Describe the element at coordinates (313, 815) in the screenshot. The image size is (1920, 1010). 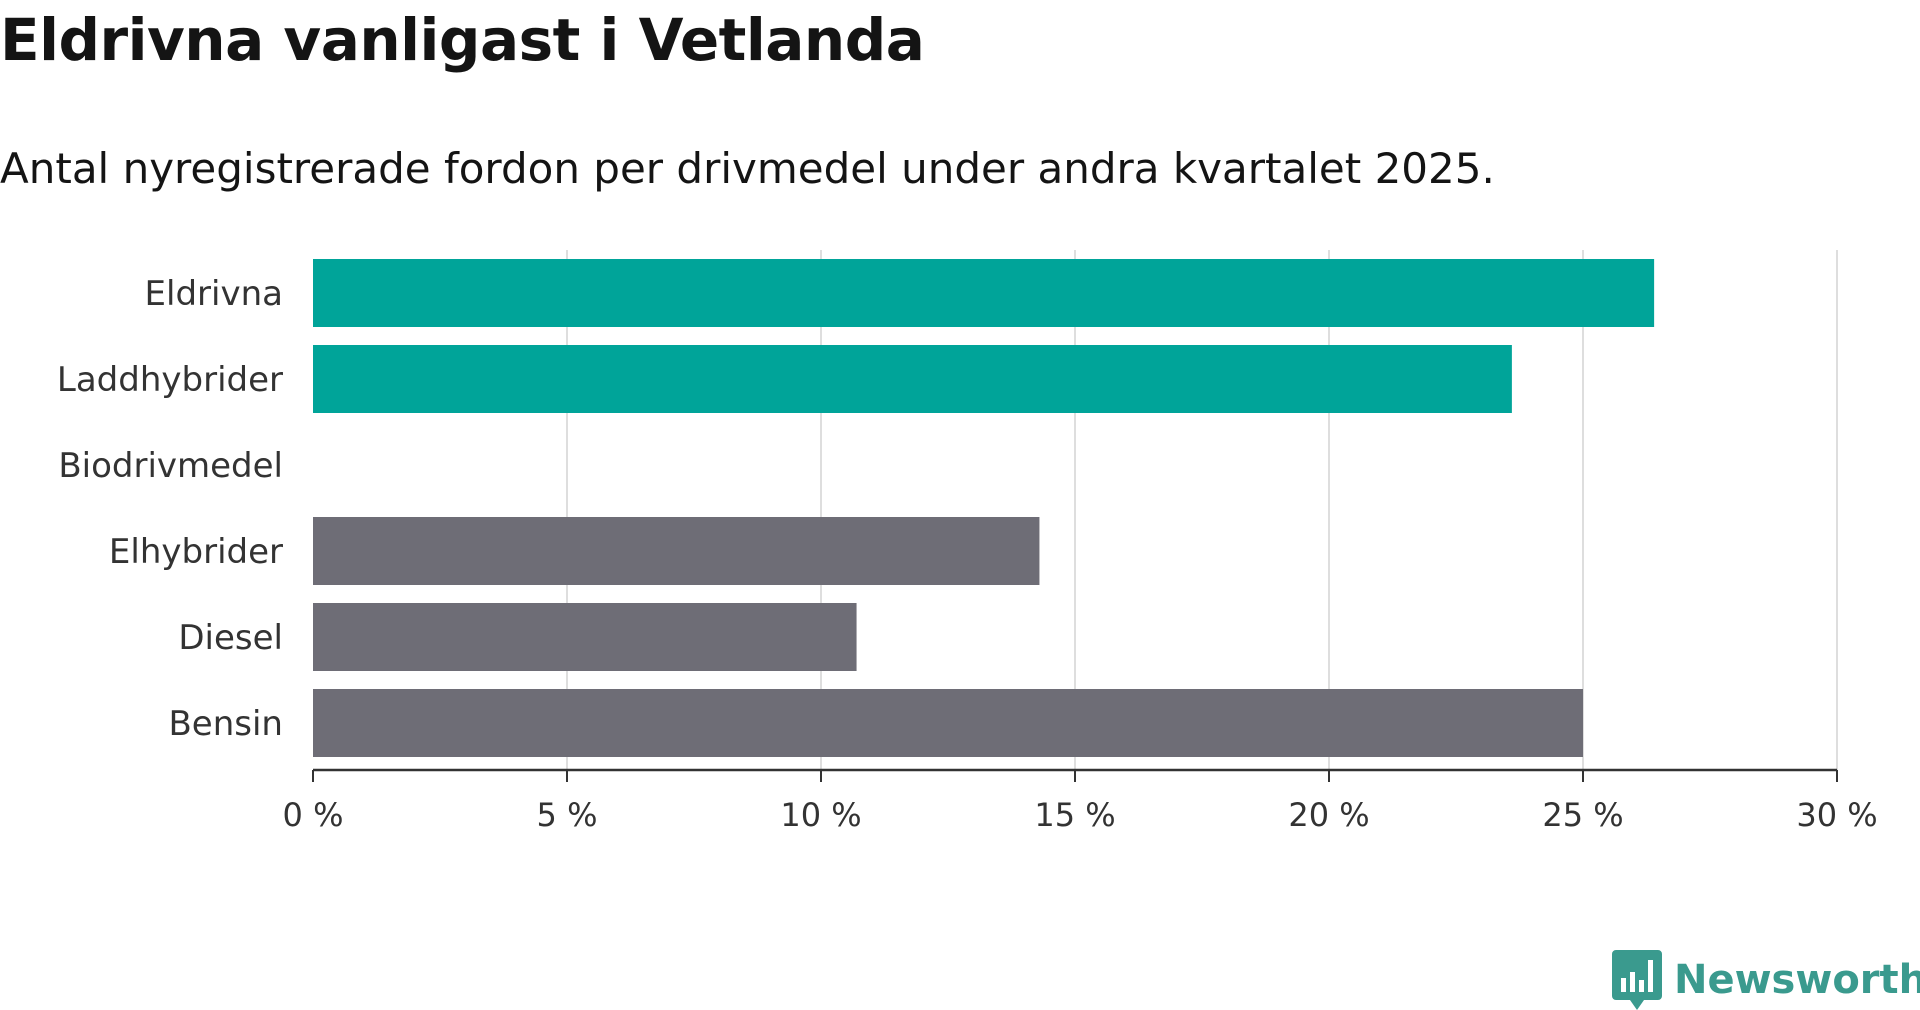
I see `x-tick-label: 0 %` at that location.